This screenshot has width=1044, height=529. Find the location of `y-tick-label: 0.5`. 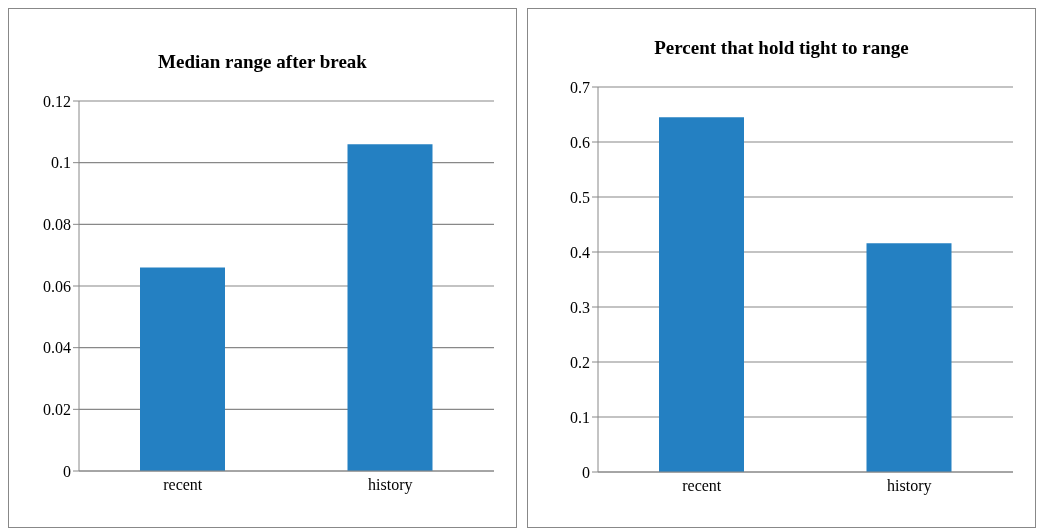

y-tick-label: 0.5 is located at coordinates (580, 197).